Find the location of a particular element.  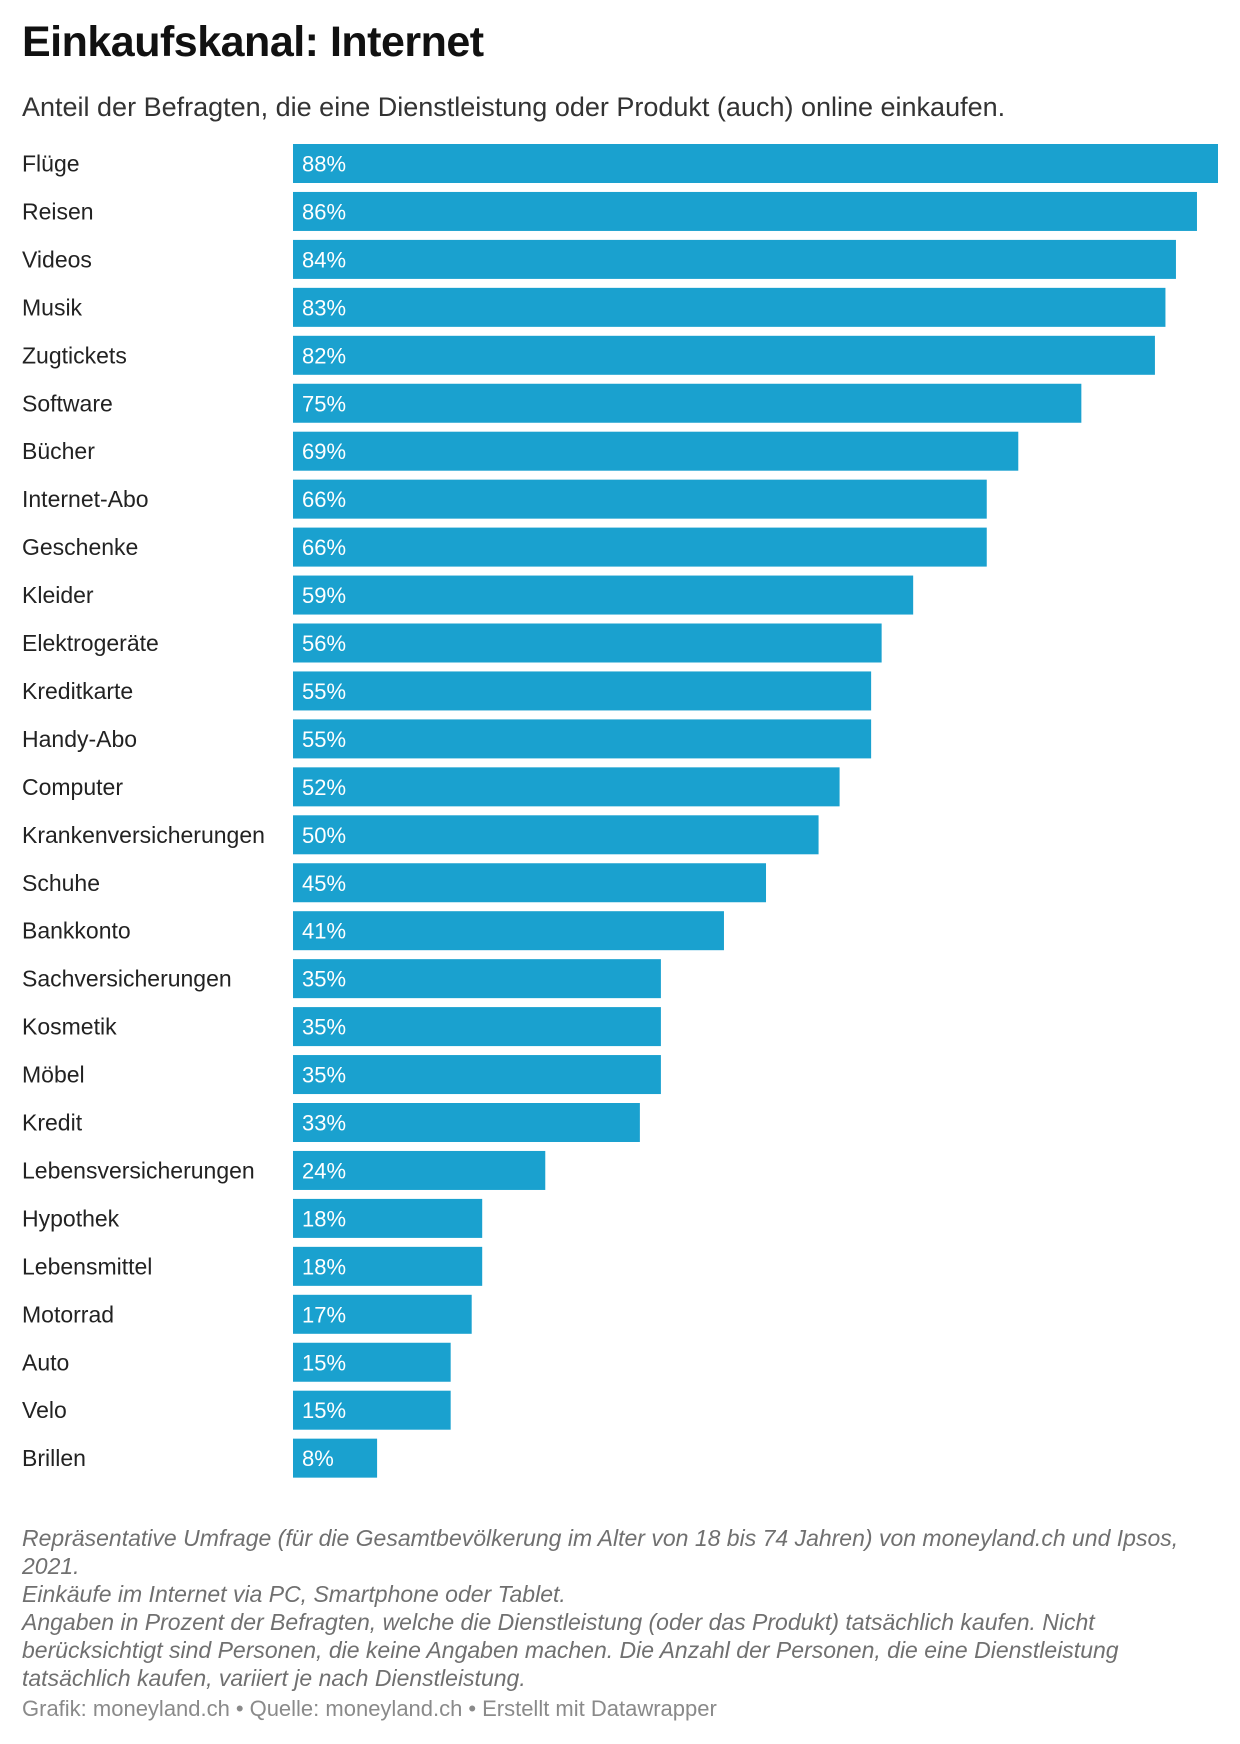

bar-row: Elektrogeräte 56% is located at coordinates (452, 643).